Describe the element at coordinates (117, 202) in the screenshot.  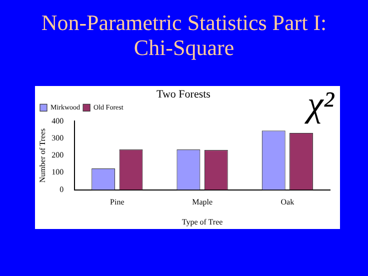
I see `x-tick-label: Pine` at that location.